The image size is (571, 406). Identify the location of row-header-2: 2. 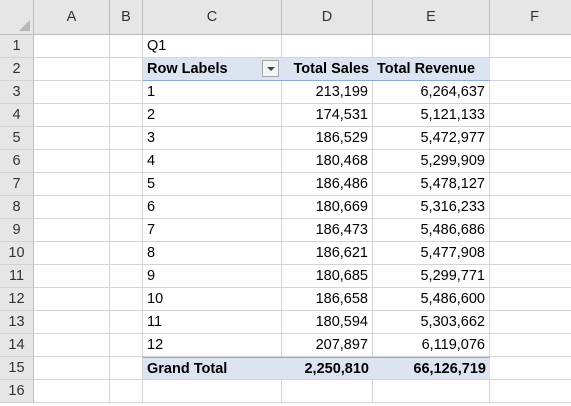
(17, 69).